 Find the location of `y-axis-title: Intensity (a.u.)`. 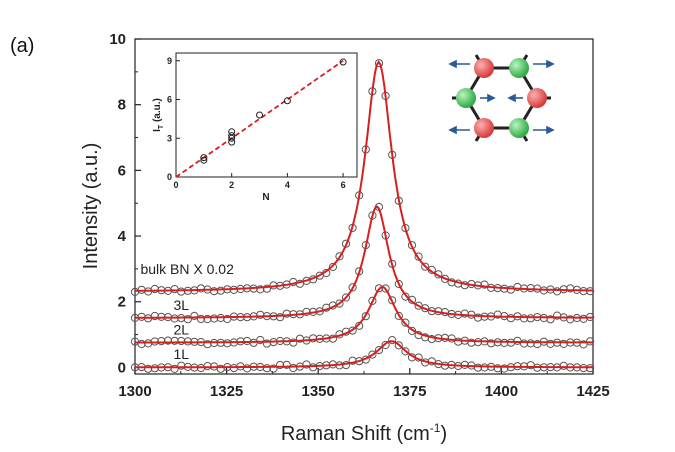

y-axis-title: Intensity (a.u.) is located at coordinates (91, 206).